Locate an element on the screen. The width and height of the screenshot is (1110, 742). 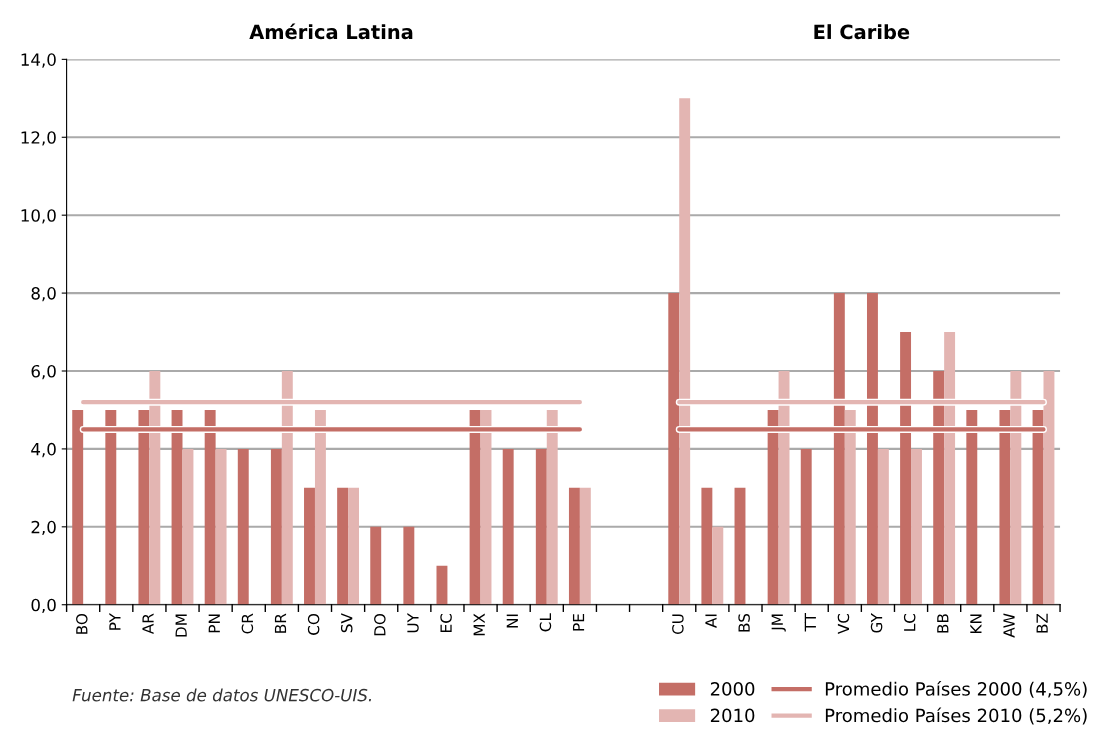
x-tick-label: BO is located at coordinates (82, 623).